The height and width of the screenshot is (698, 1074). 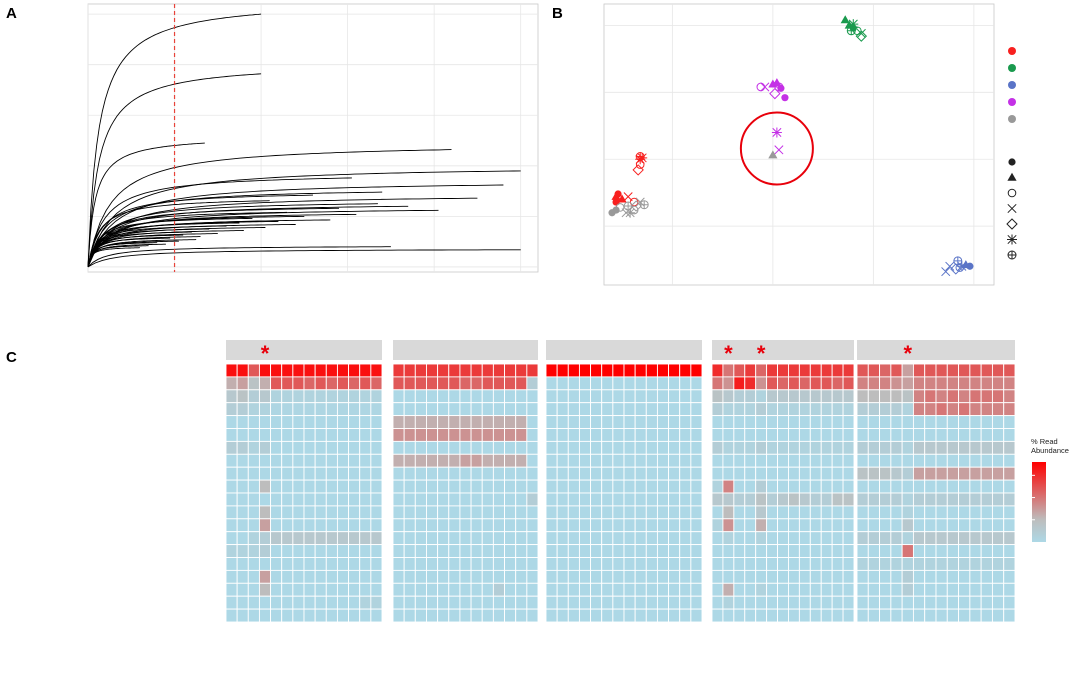 What do you see at coordinates (557, 13) in the screenshot?
I see `panel-b-label: B` at bounding box center [557, 13].